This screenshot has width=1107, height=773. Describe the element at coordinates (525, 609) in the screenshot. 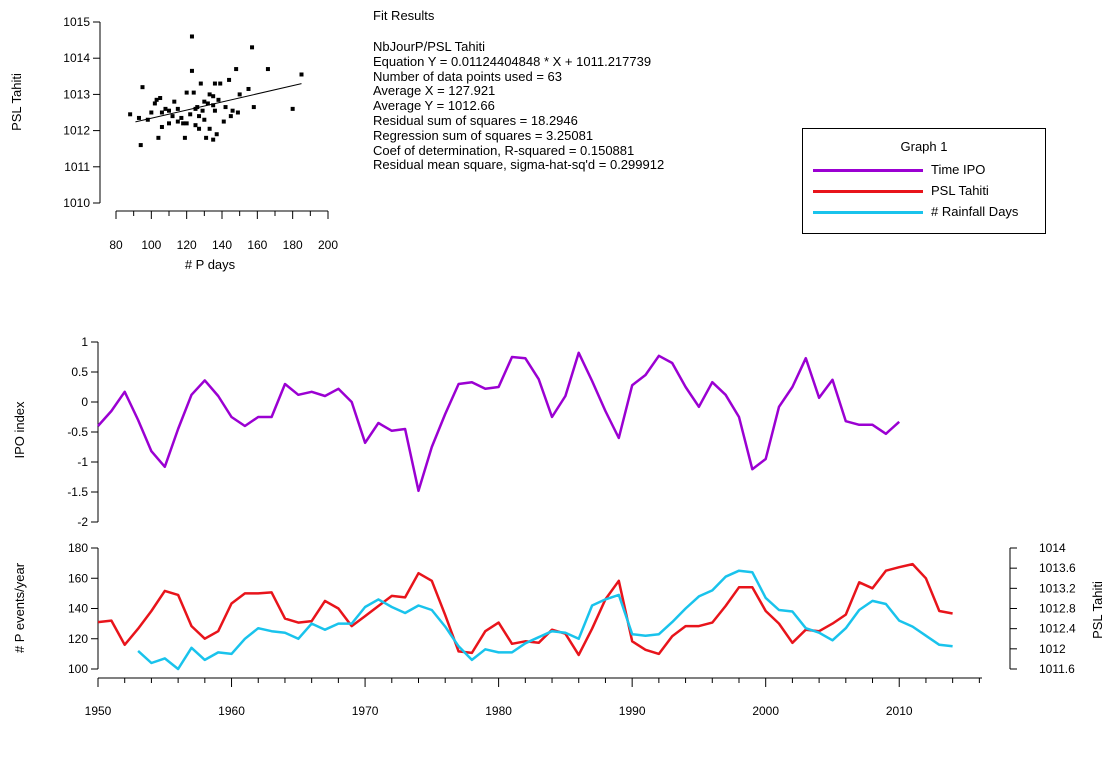

I see `psl-series-line` at that location.